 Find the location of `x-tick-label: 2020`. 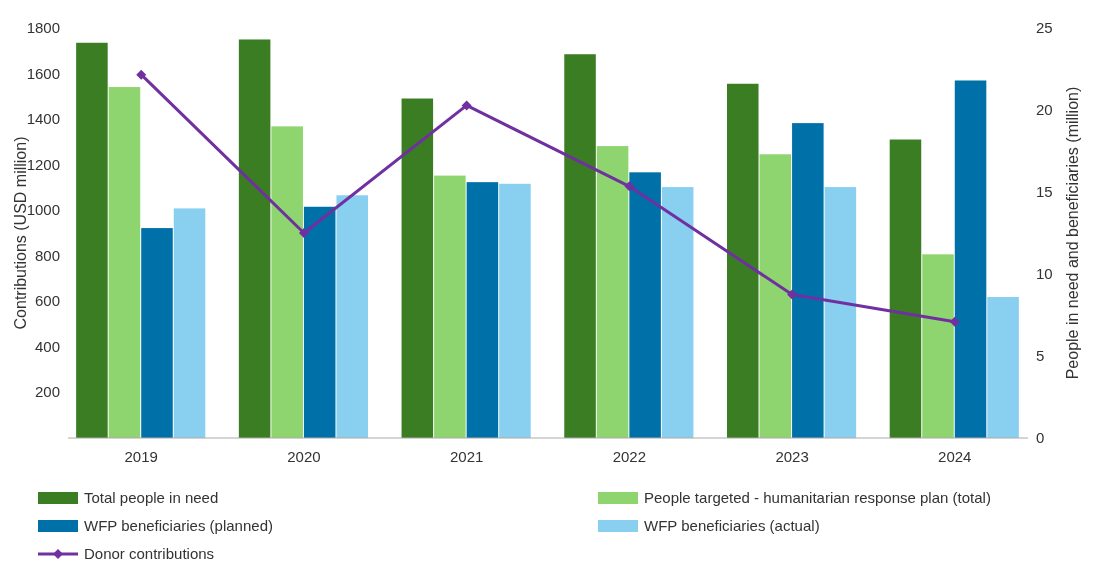

x-tick-label: 2020 is located at coordinates (304, 456).